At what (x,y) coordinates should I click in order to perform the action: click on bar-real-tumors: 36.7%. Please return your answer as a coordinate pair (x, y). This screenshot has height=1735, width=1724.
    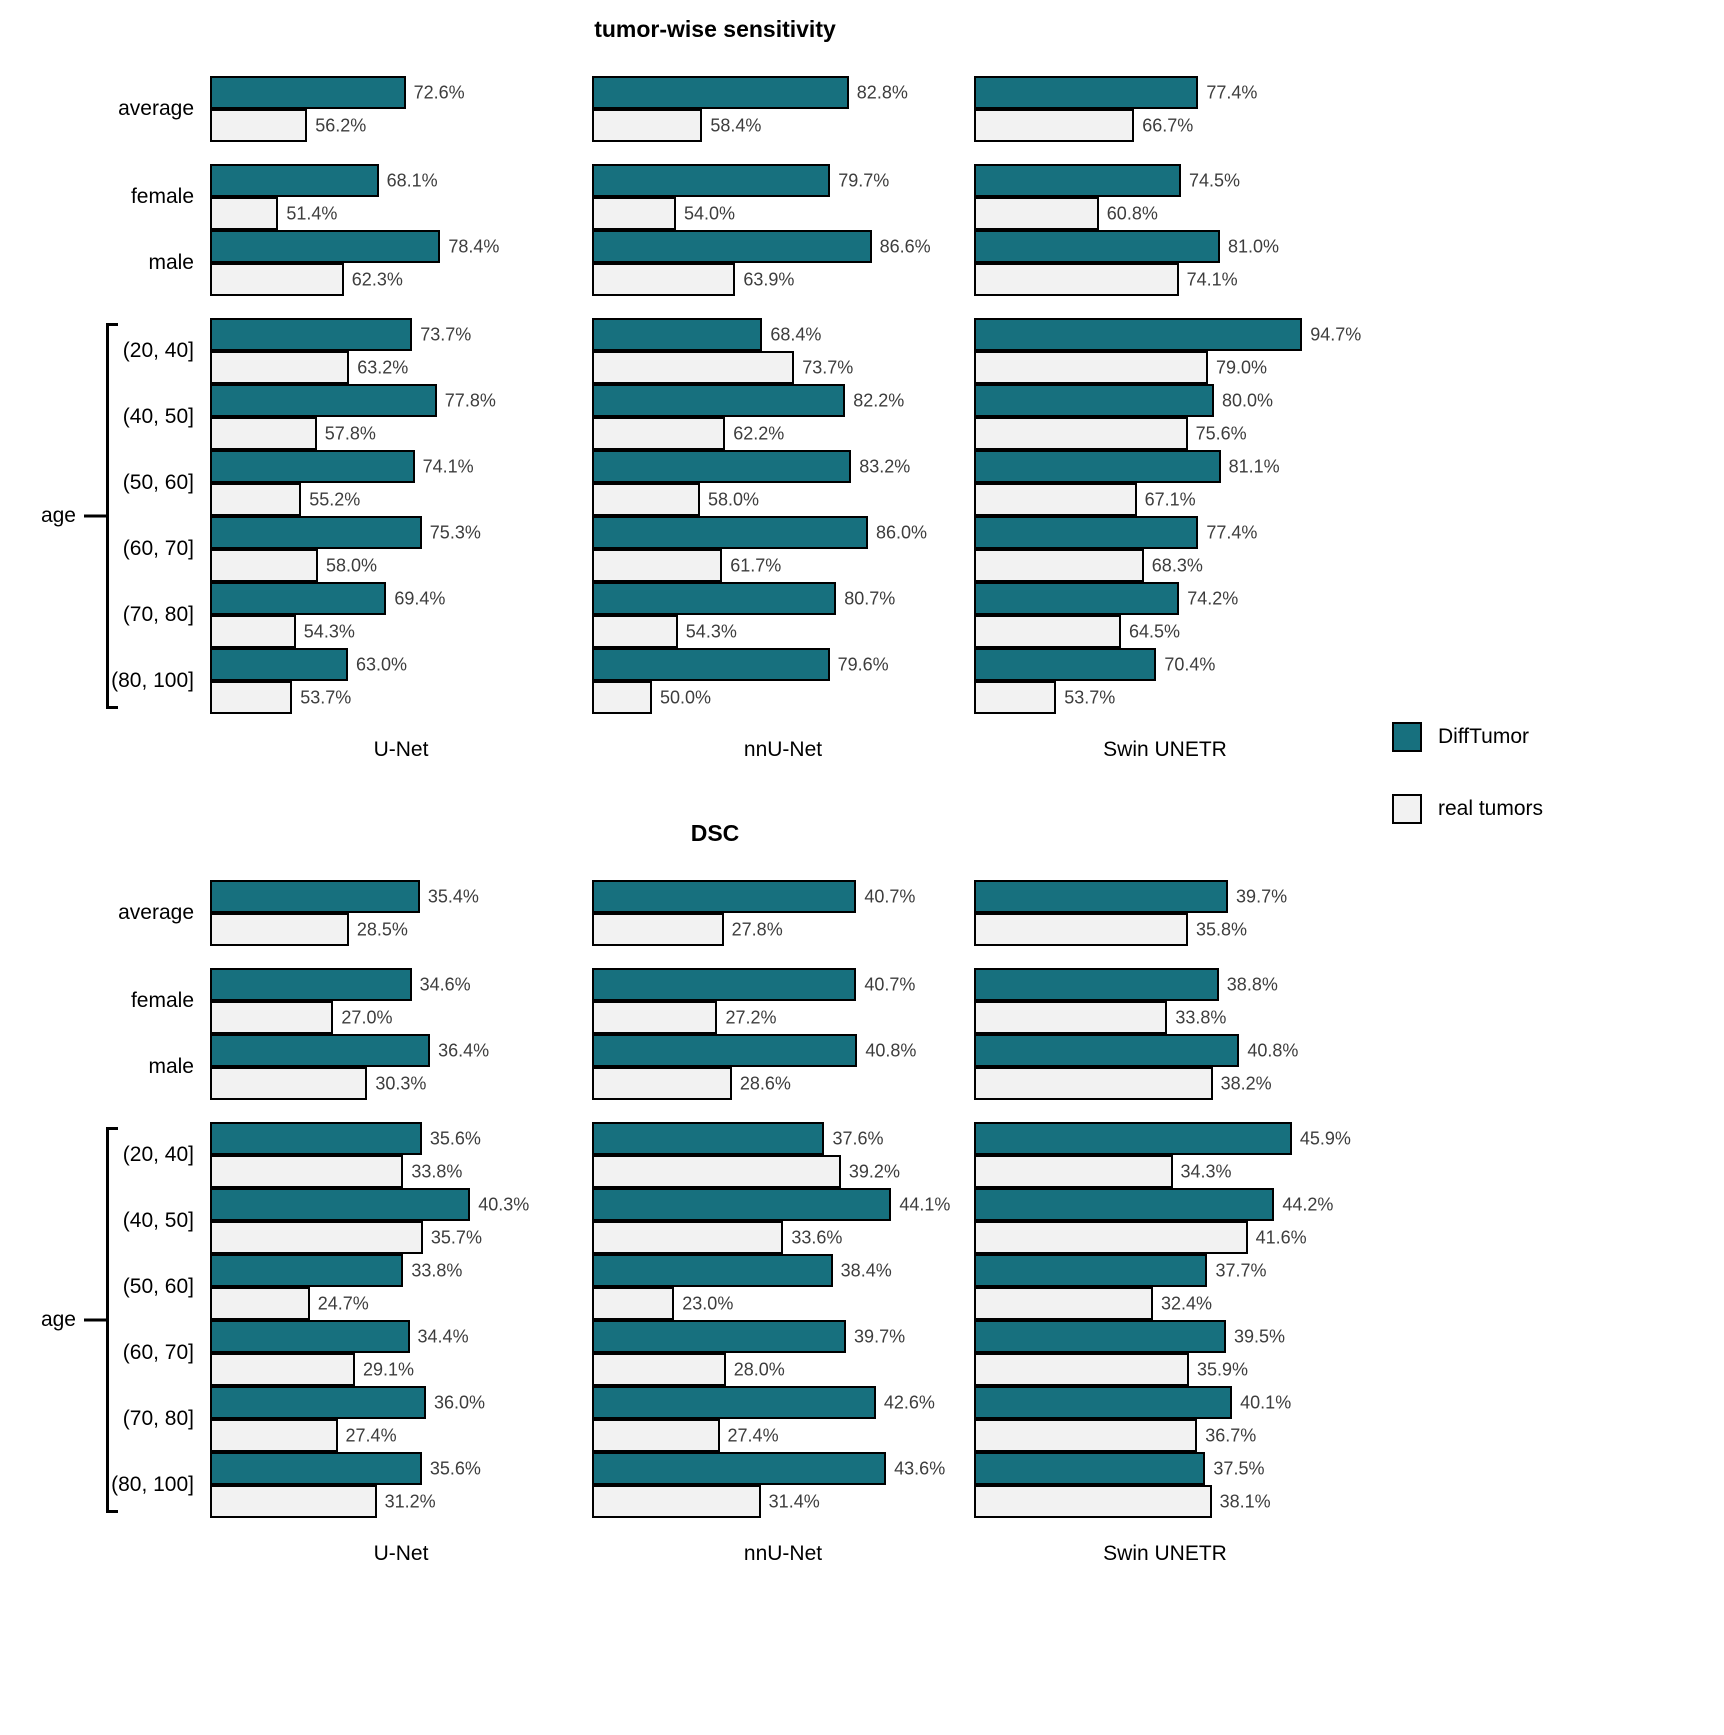
    Looking at the image, I should click on (1115, 1435).